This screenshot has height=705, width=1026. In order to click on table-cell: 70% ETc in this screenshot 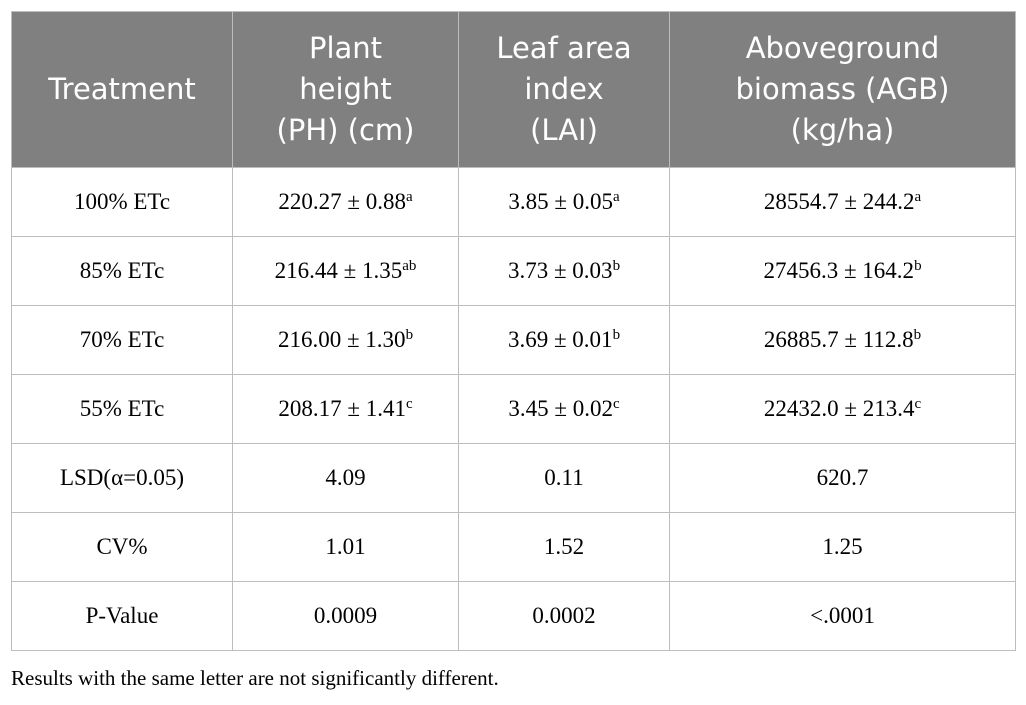, I will do `click(122, 340)`.